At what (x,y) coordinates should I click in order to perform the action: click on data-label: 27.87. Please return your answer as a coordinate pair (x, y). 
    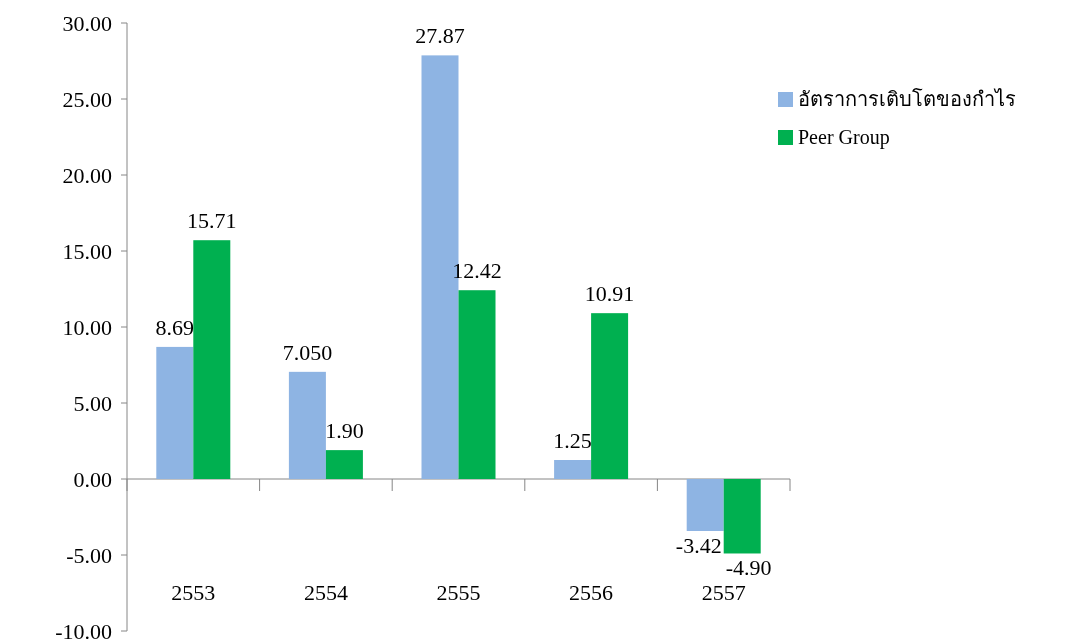
    Looking at the image, I should click on (440, 36).